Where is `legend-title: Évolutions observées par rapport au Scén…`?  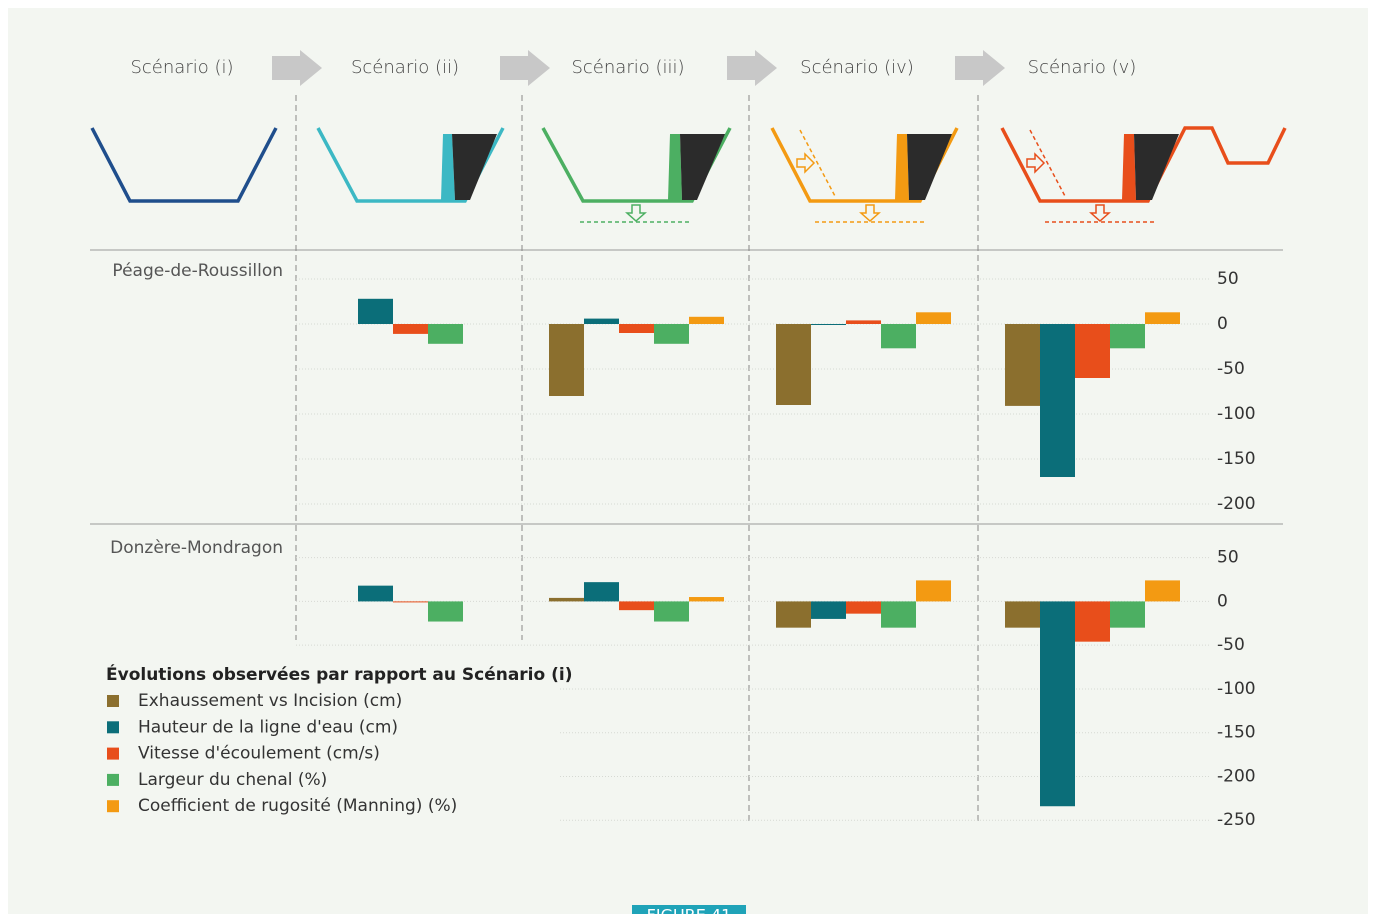 legend-title: Évolutions observées par rapport au Scén… is located at coordinates (339, 674).